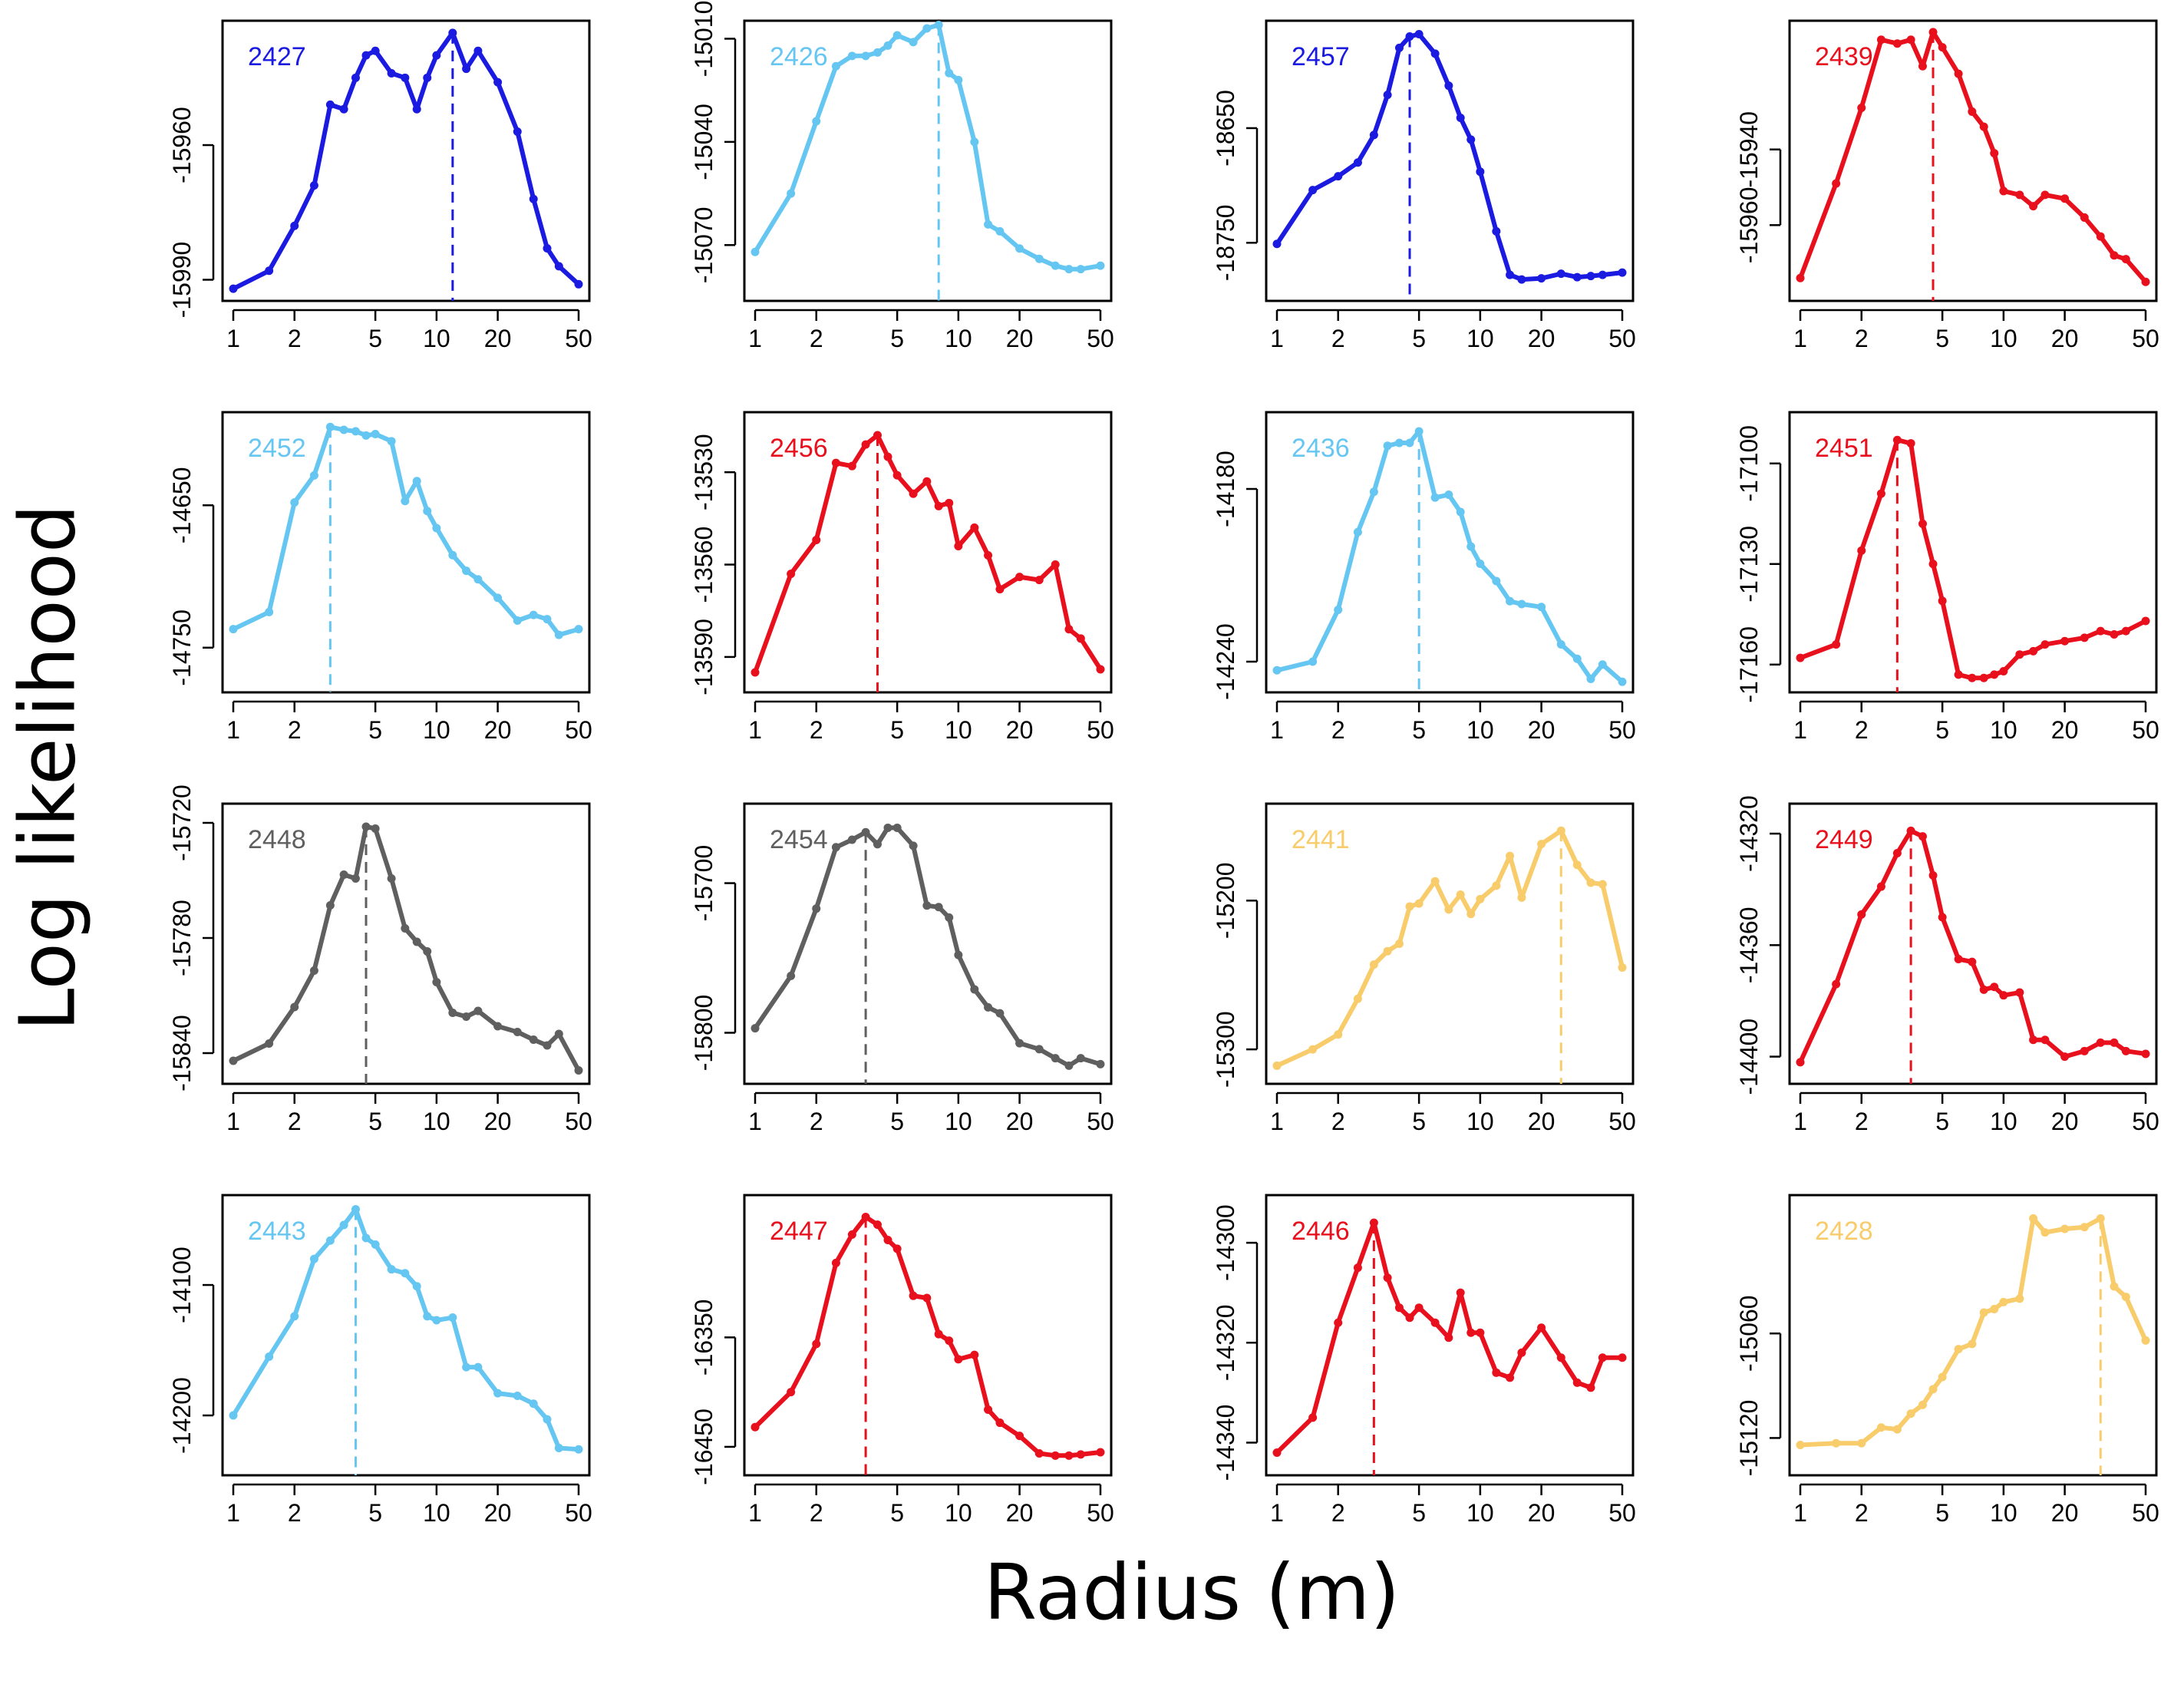 This screenshot has width=2184, height=1681. What do you see at coordinates (182, 647) in the screenshot?
I see `y-tick-label: -14750` at bounding box center [182, 647].